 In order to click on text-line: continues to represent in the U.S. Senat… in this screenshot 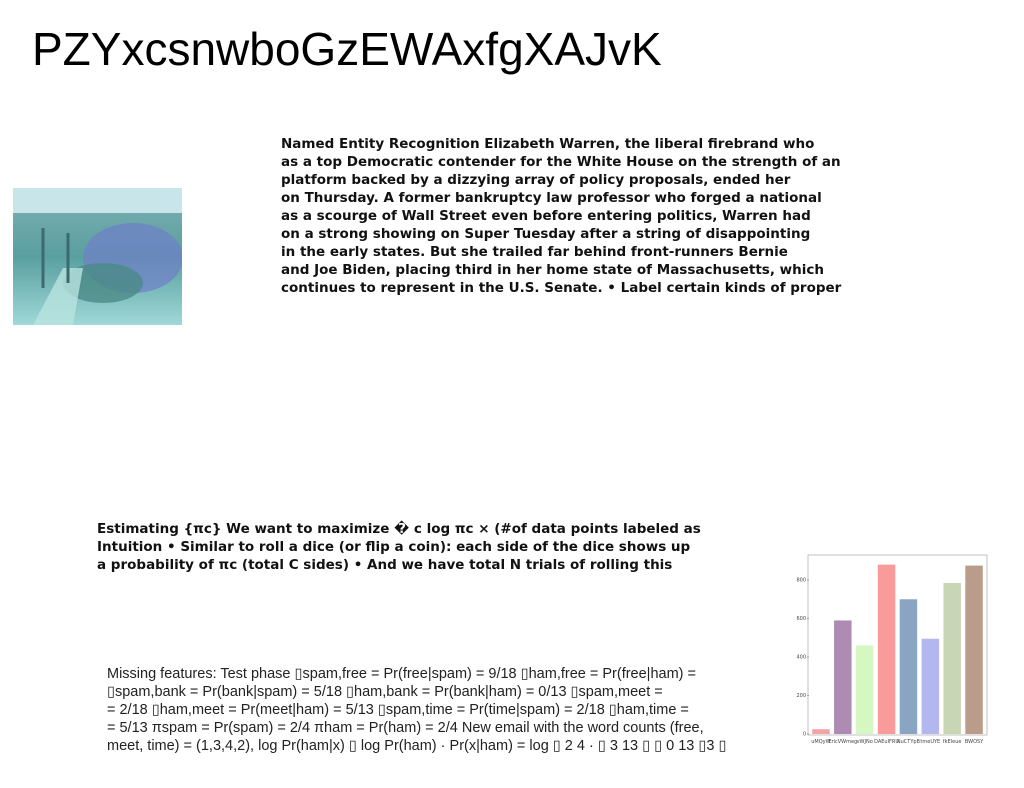, I will do `click(561, 288)`.